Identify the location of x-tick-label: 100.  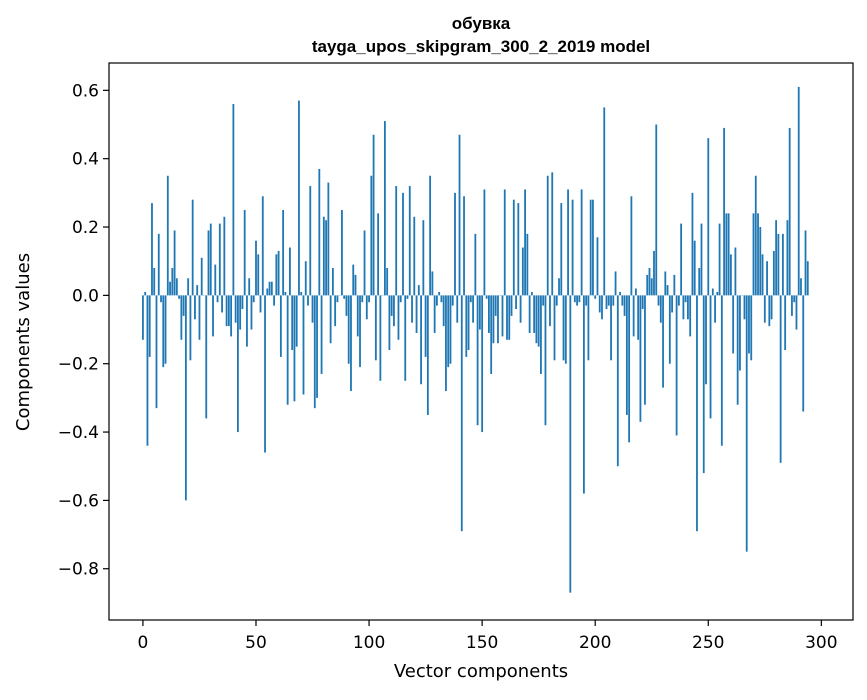
(369, 643).